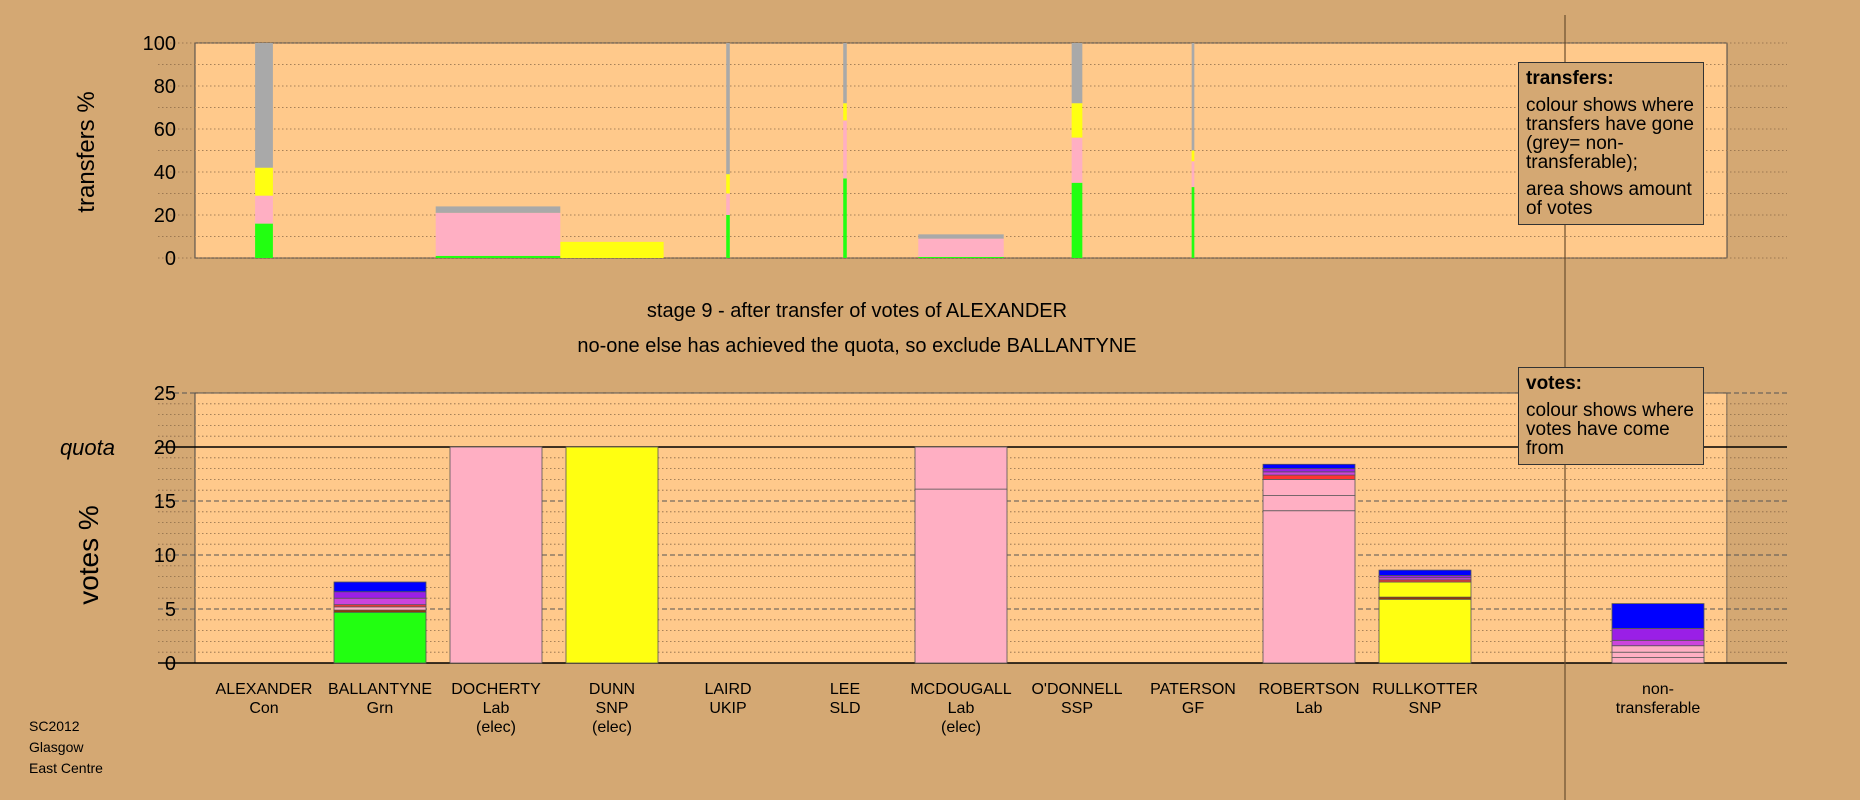 The image size is (1860, 800). I want to click on candidate-name: non-, so click(1658, 689).